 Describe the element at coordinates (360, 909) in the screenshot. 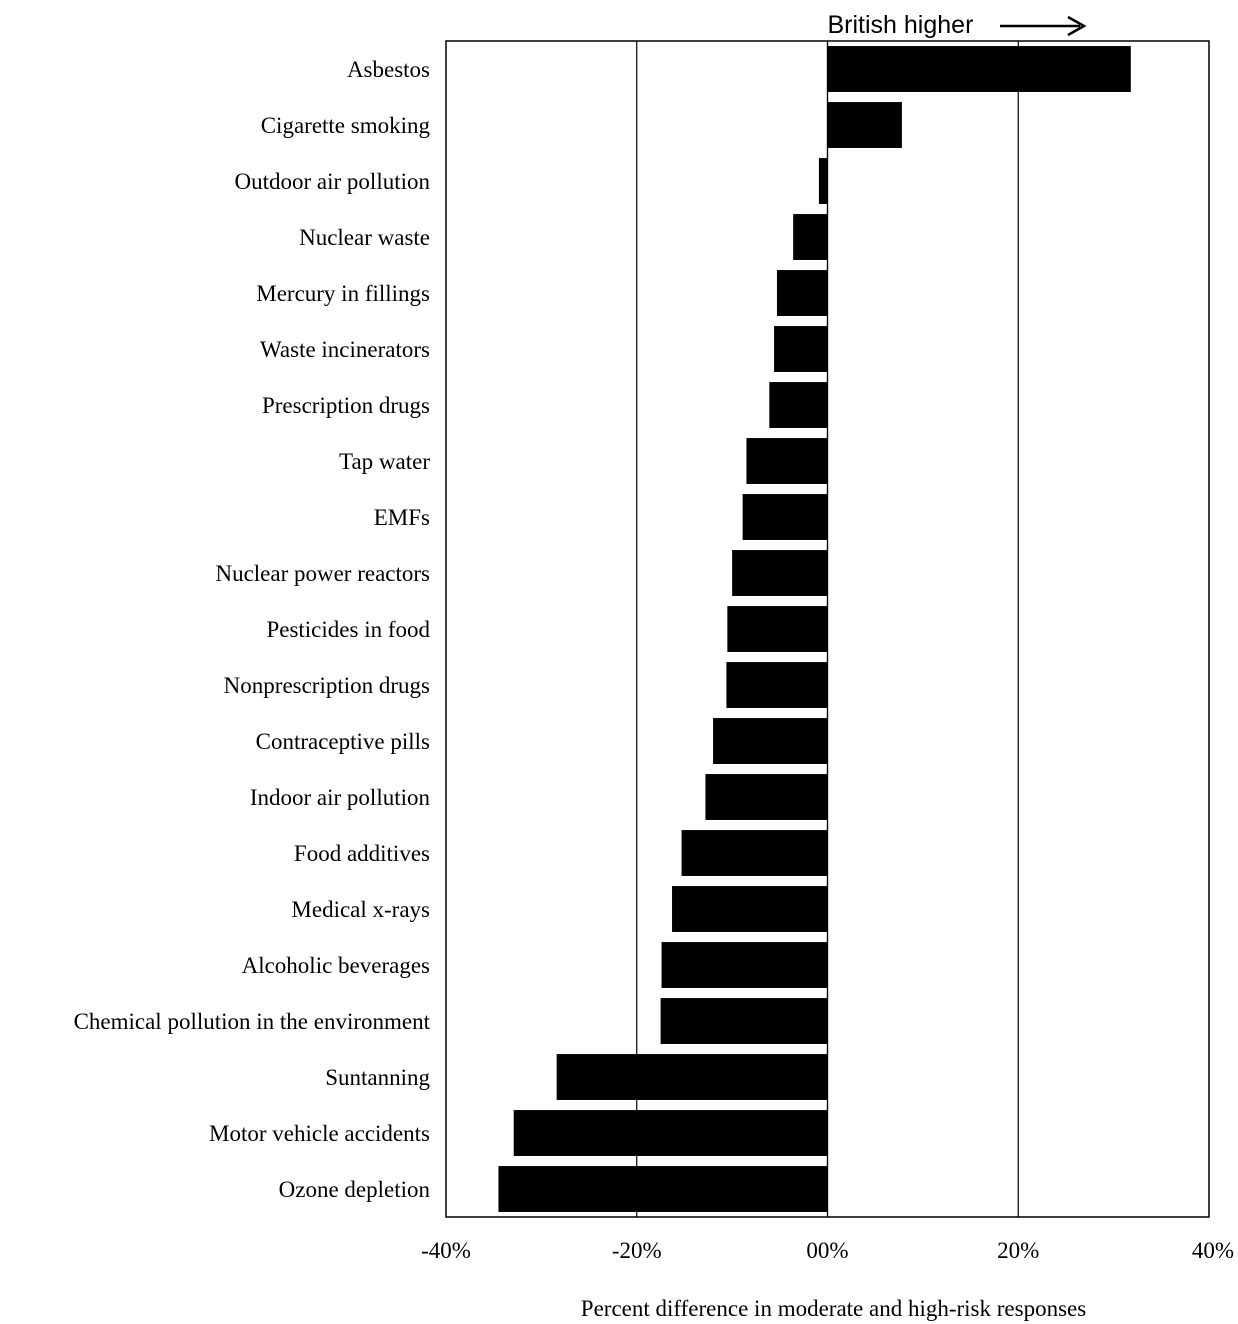

I see `category-label: Medical x-rays` at that location.